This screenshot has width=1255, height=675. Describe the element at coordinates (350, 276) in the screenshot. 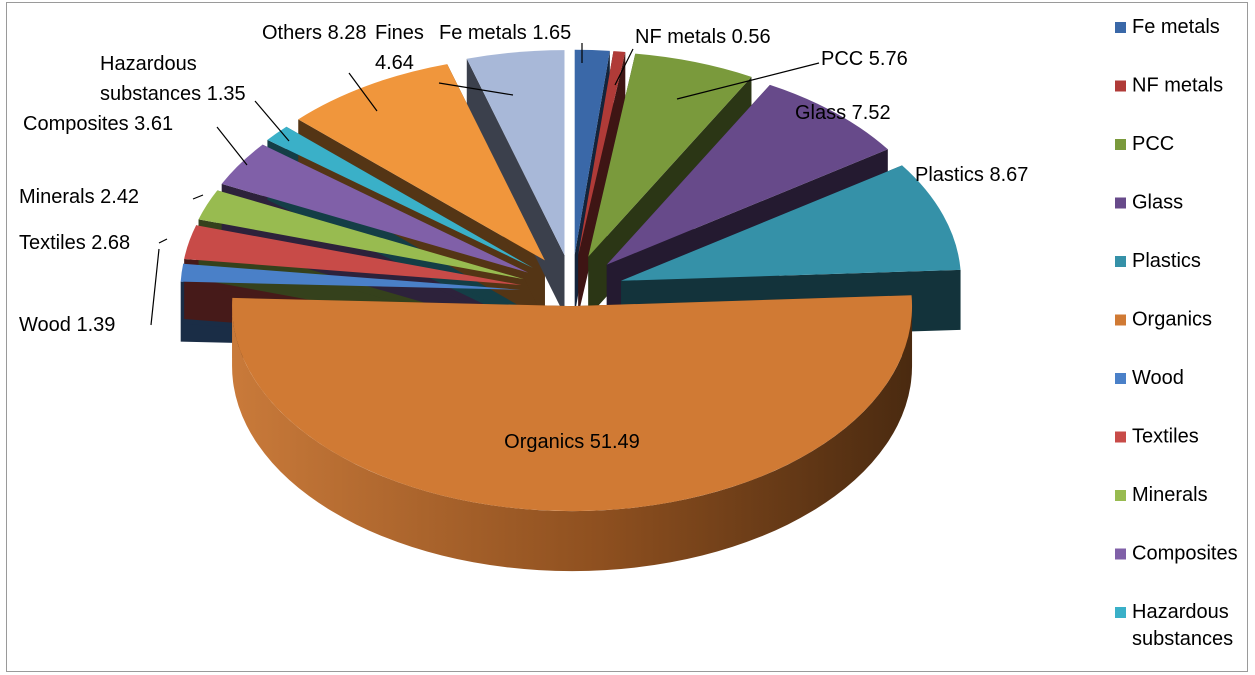

I see `pie-slice-wood` at that location.